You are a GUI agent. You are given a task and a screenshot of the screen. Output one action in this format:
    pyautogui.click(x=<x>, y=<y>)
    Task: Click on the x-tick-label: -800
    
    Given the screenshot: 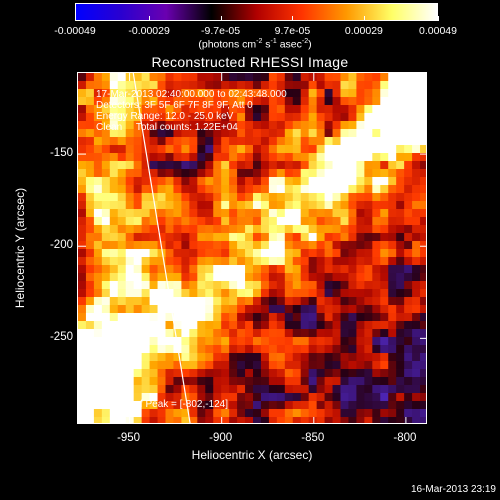 What is the action you would take?
    pyautogui.click(x=405, y=438)
    